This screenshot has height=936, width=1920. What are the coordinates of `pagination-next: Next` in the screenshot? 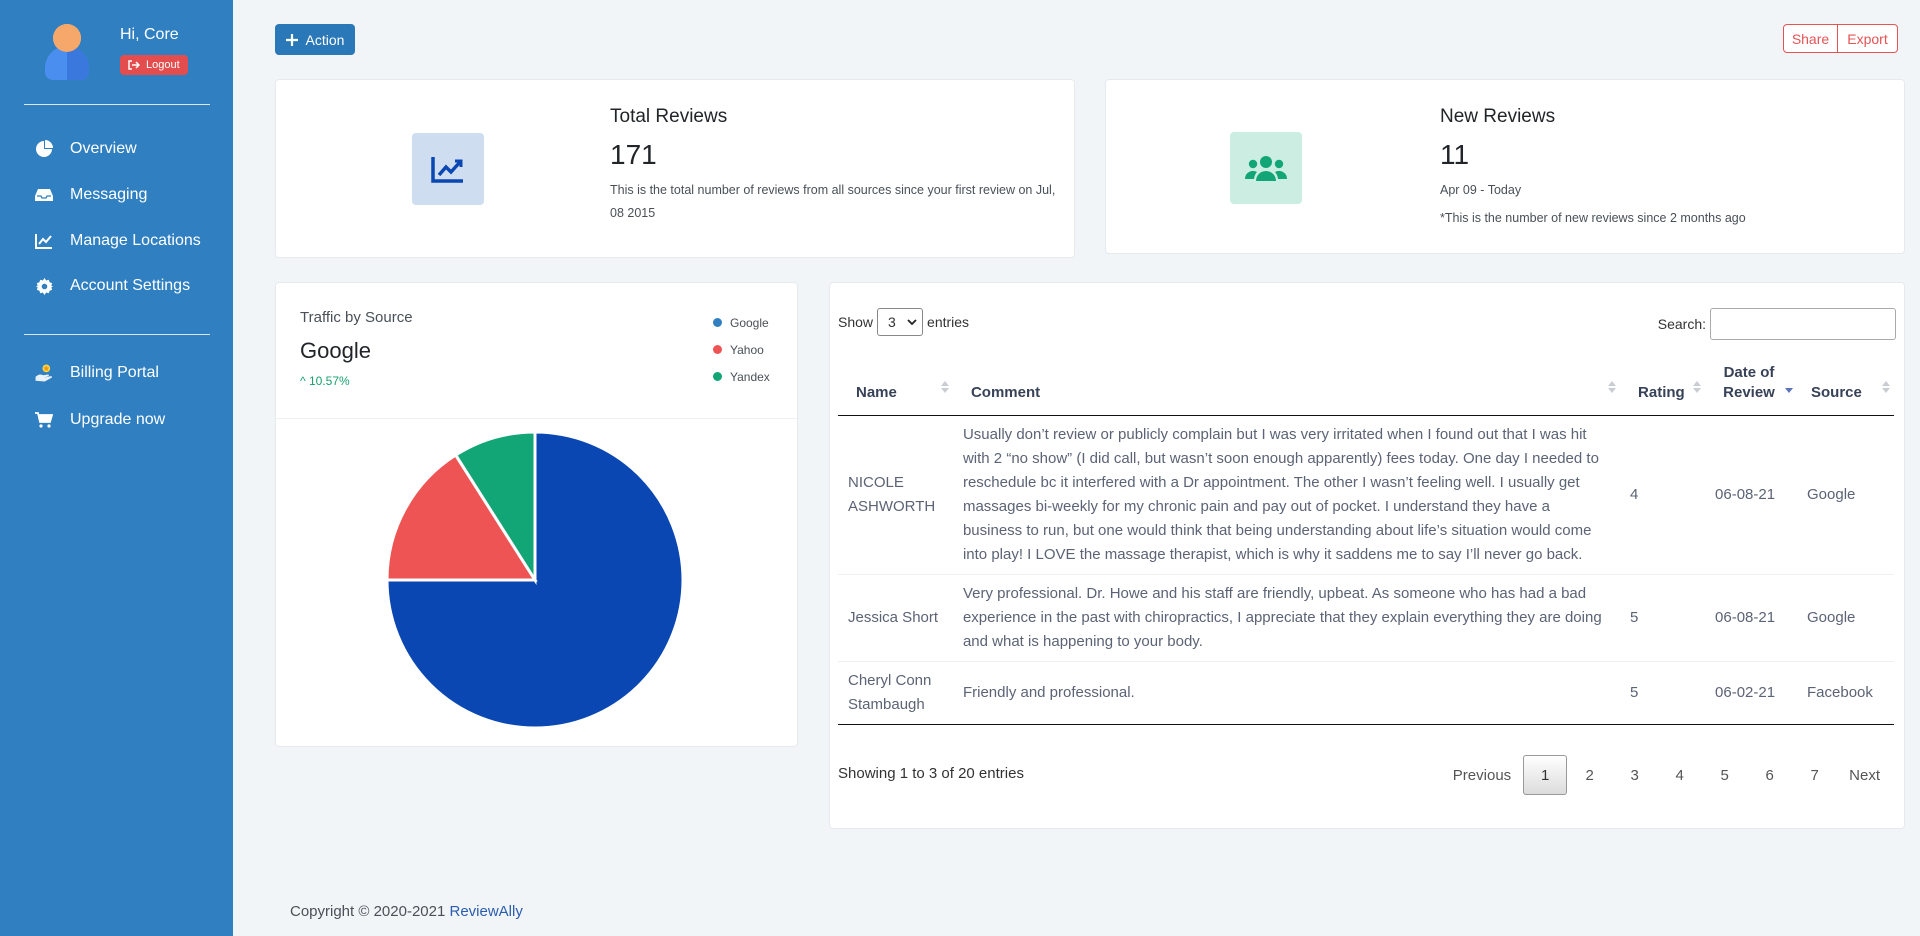 It's located at (1864, 775).